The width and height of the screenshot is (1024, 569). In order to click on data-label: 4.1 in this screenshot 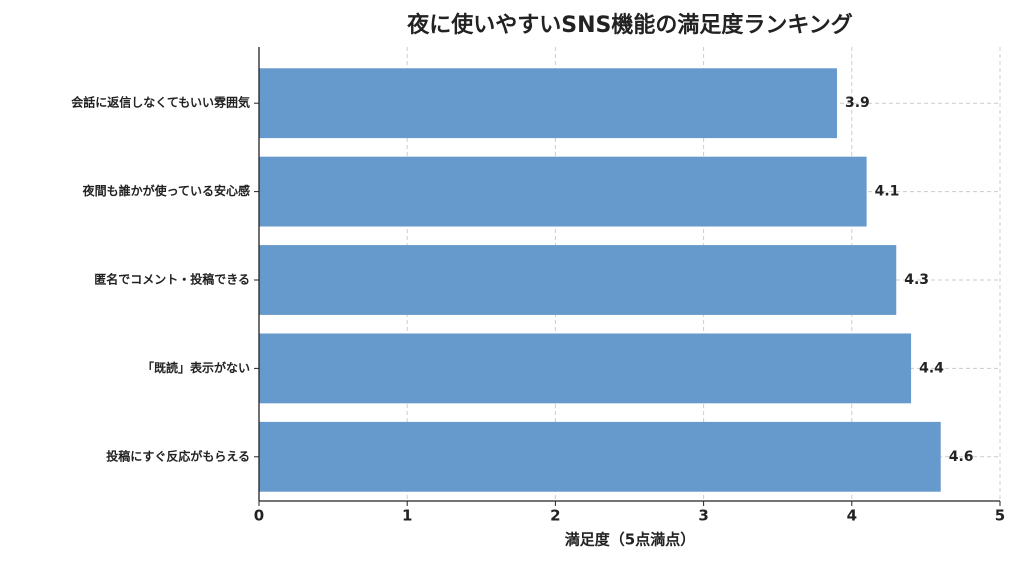, I will do `click(887, 192)`.